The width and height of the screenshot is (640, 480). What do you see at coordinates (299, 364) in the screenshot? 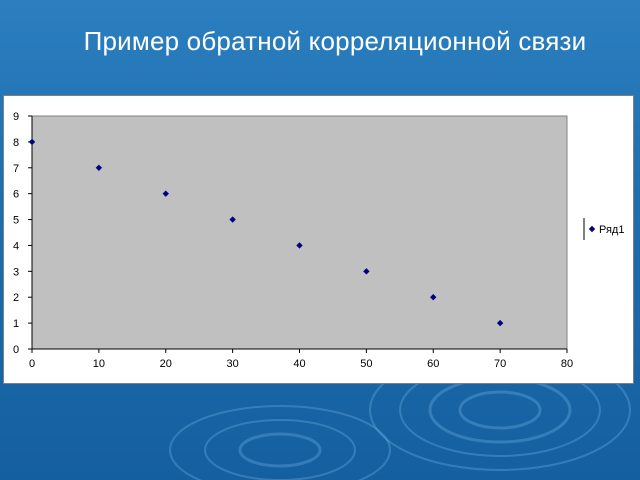
I see `x-tick-label: 40` at bounding box center [299, 364].